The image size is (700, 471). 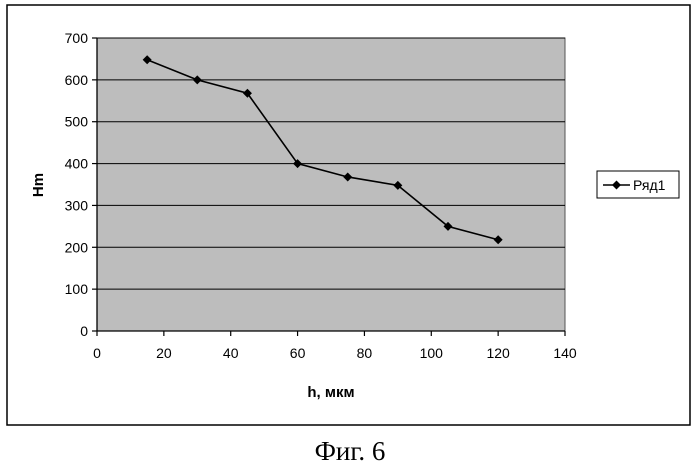 I want to click on x-tick-label: 100, so click(x=432, y=353).